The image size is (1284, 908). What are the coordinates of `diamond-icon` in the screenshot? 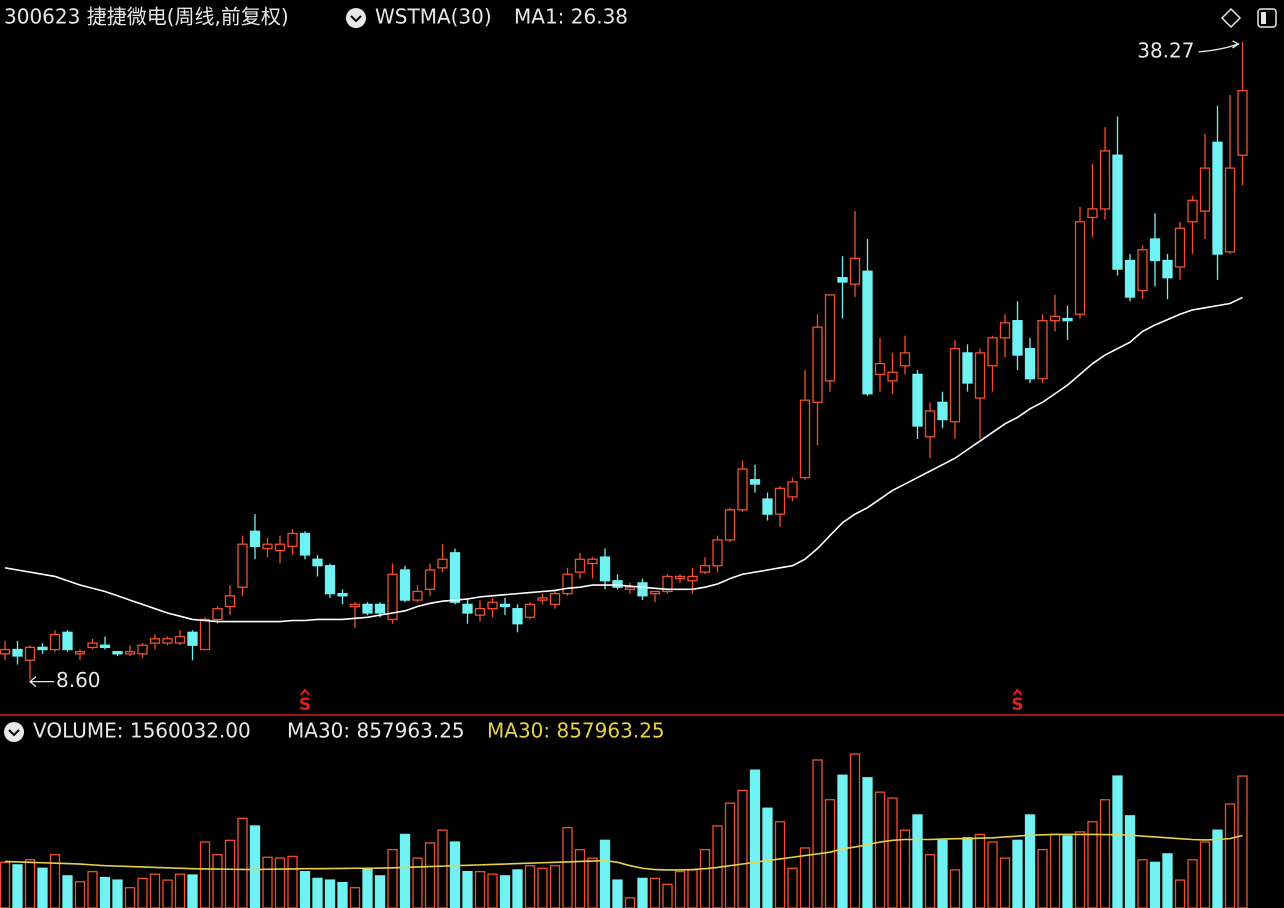 It's located at (1231, 18).